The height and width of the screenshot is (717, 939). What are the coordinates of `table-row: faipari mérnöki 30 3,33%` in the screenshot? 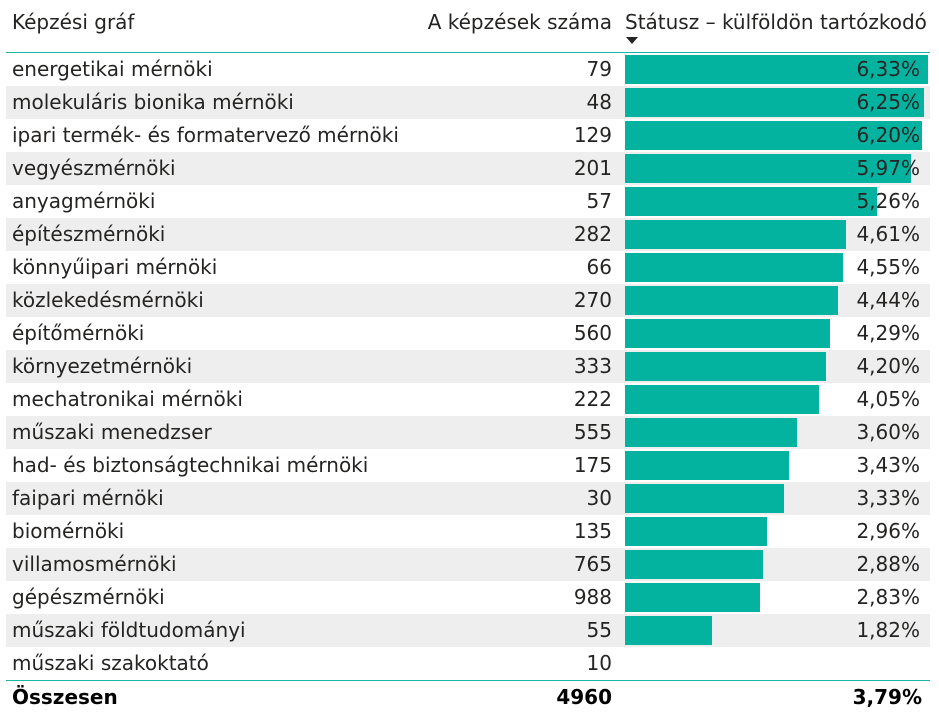 It's located at (468, 498).